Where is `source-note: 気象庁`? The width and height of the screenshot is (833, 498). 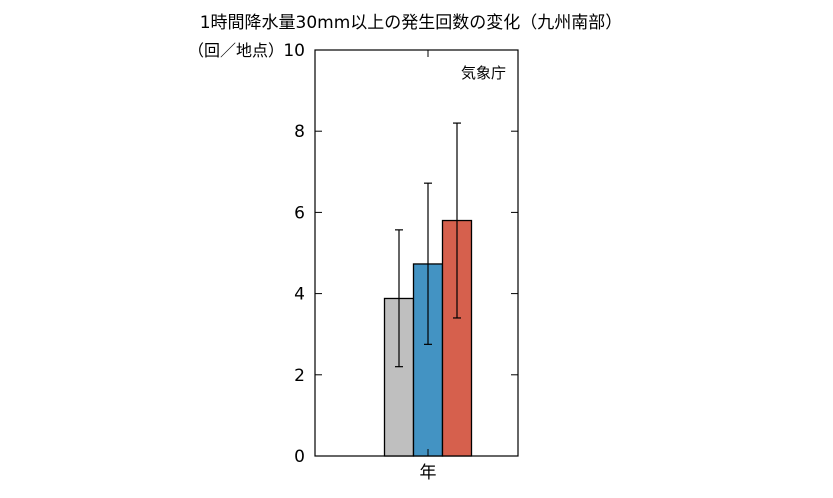
source-note: 気象庁 is located at coordinates (483, 73).